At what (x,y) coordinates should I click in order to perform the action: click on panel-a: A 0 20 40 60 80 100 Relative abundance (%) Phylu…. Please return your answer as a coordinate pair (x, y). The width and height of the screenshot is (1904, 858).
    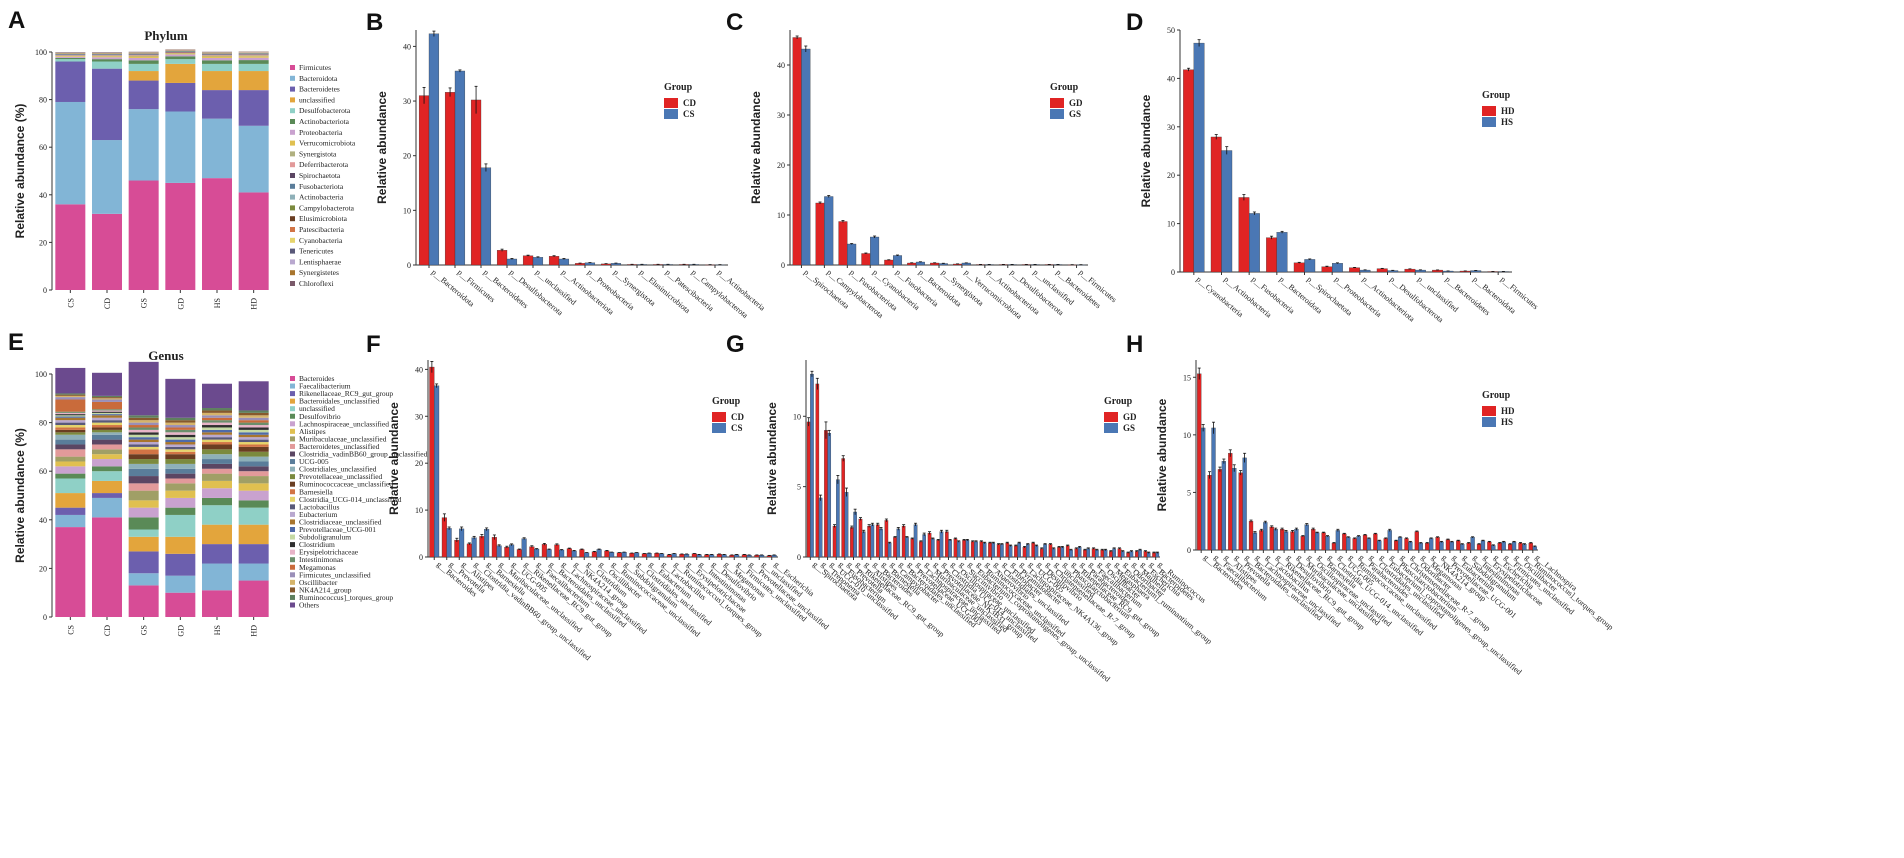
    Looking at the image, I should click on (182, 158).